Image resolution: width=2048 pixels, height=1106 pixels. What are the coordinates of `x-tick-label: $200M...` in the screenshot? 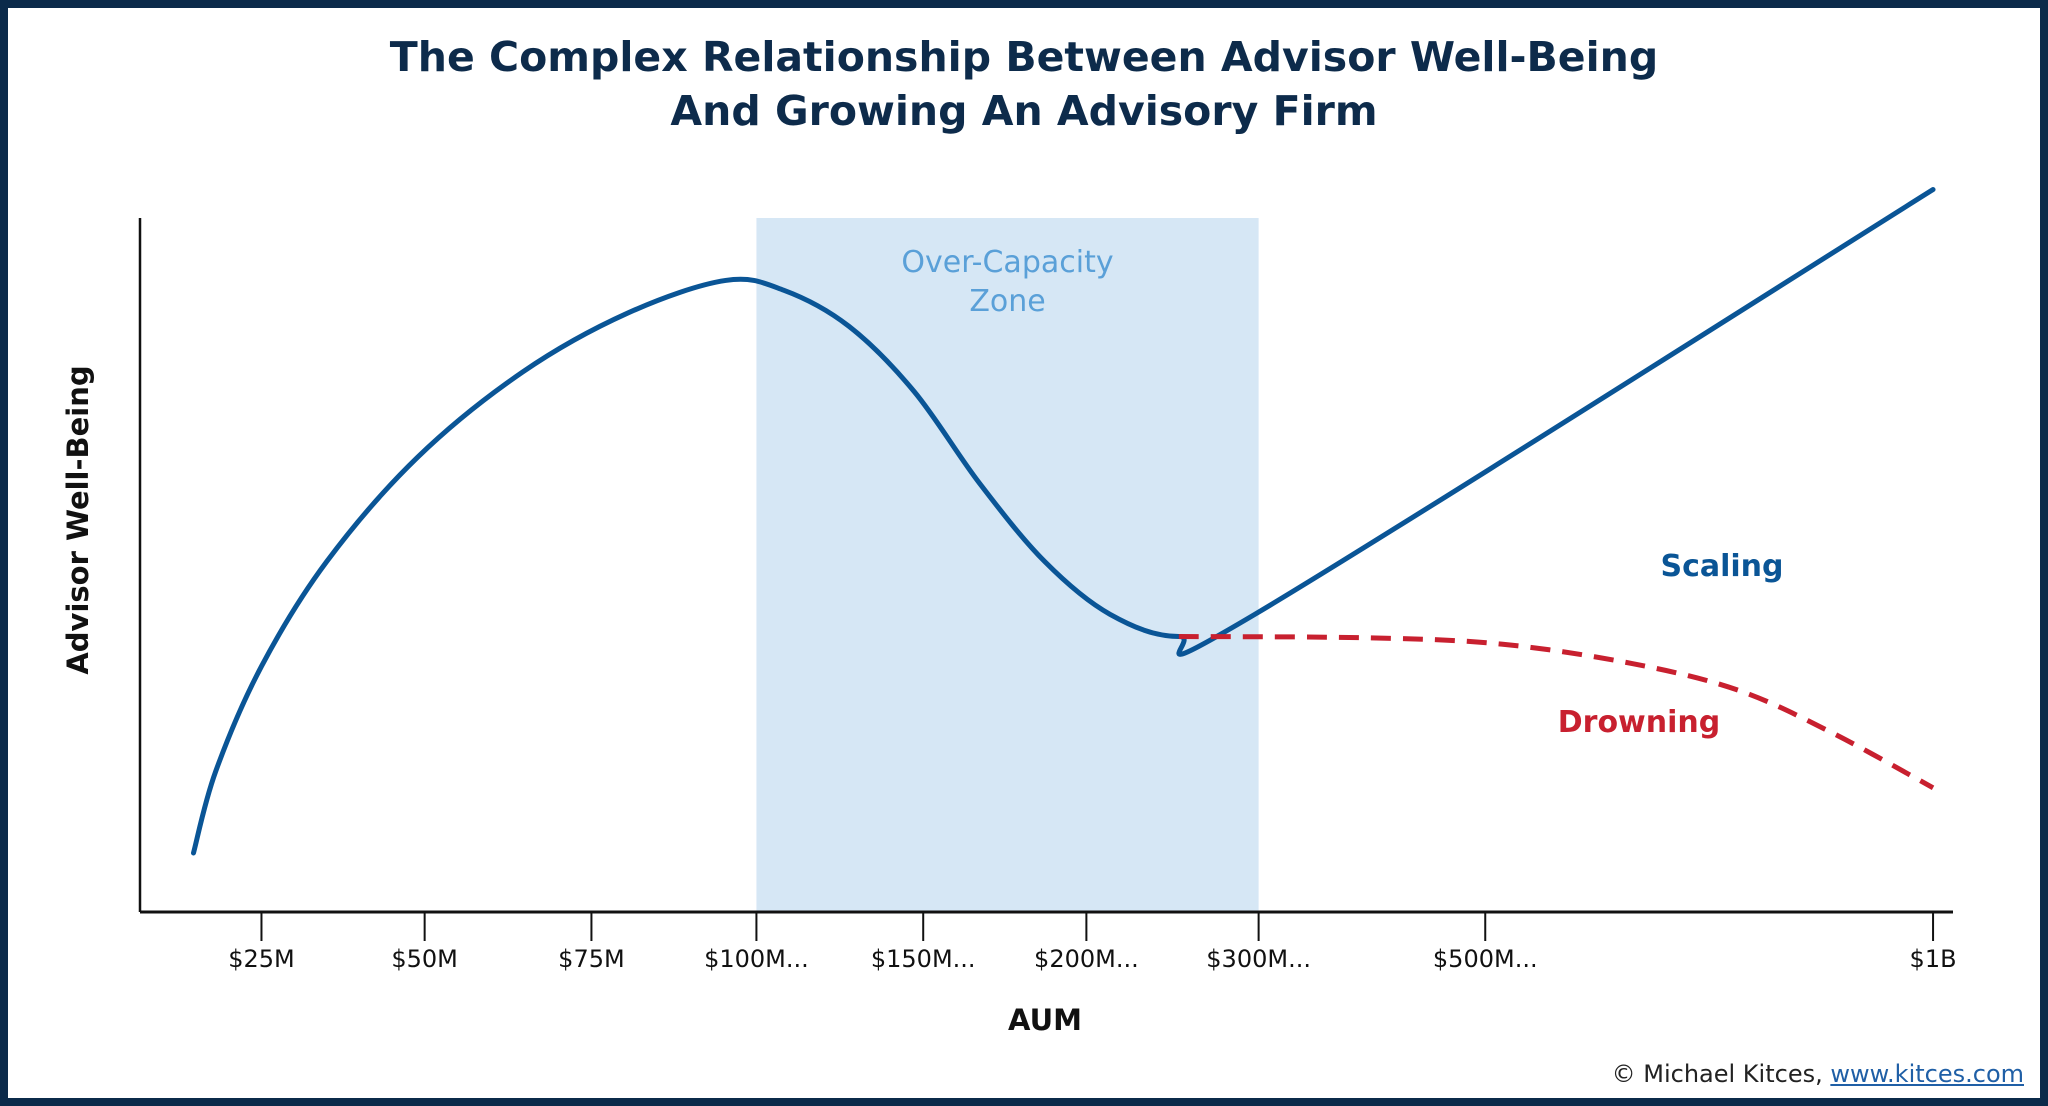 It's located at (1086, 959).